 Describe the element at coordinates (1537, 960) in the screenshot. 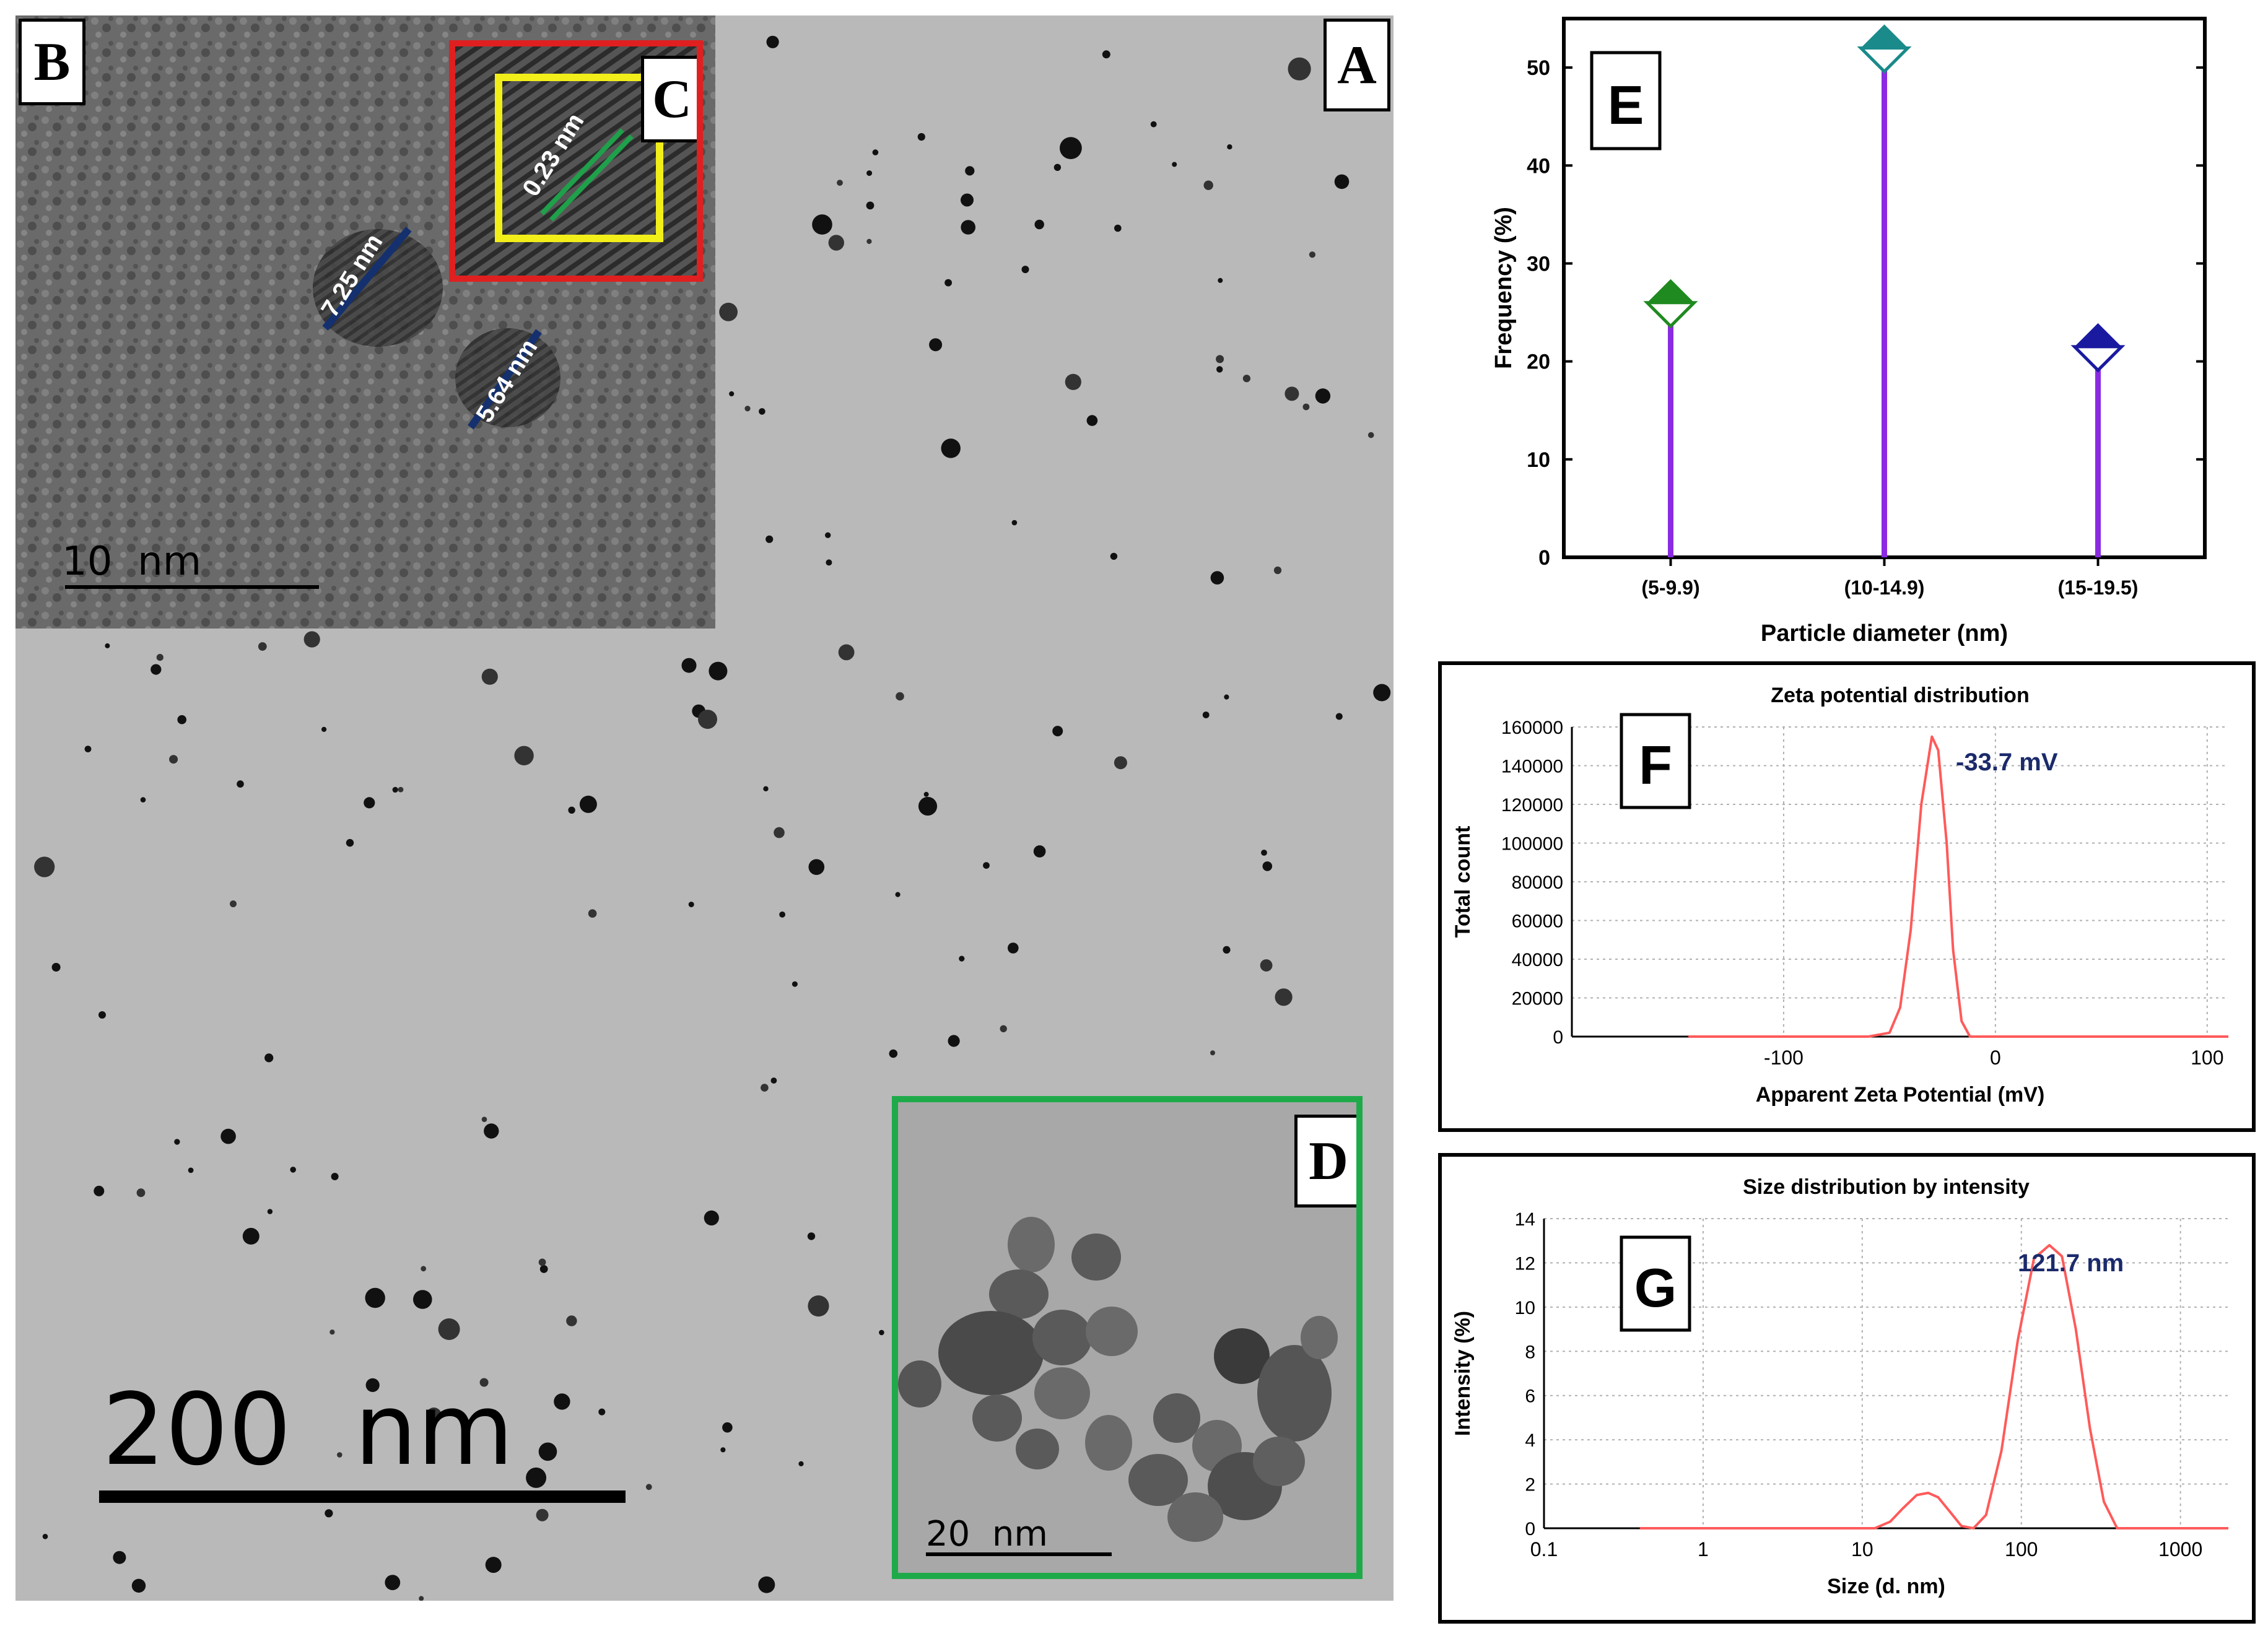

I see `chartF-ytick-label: 40000` at that location.